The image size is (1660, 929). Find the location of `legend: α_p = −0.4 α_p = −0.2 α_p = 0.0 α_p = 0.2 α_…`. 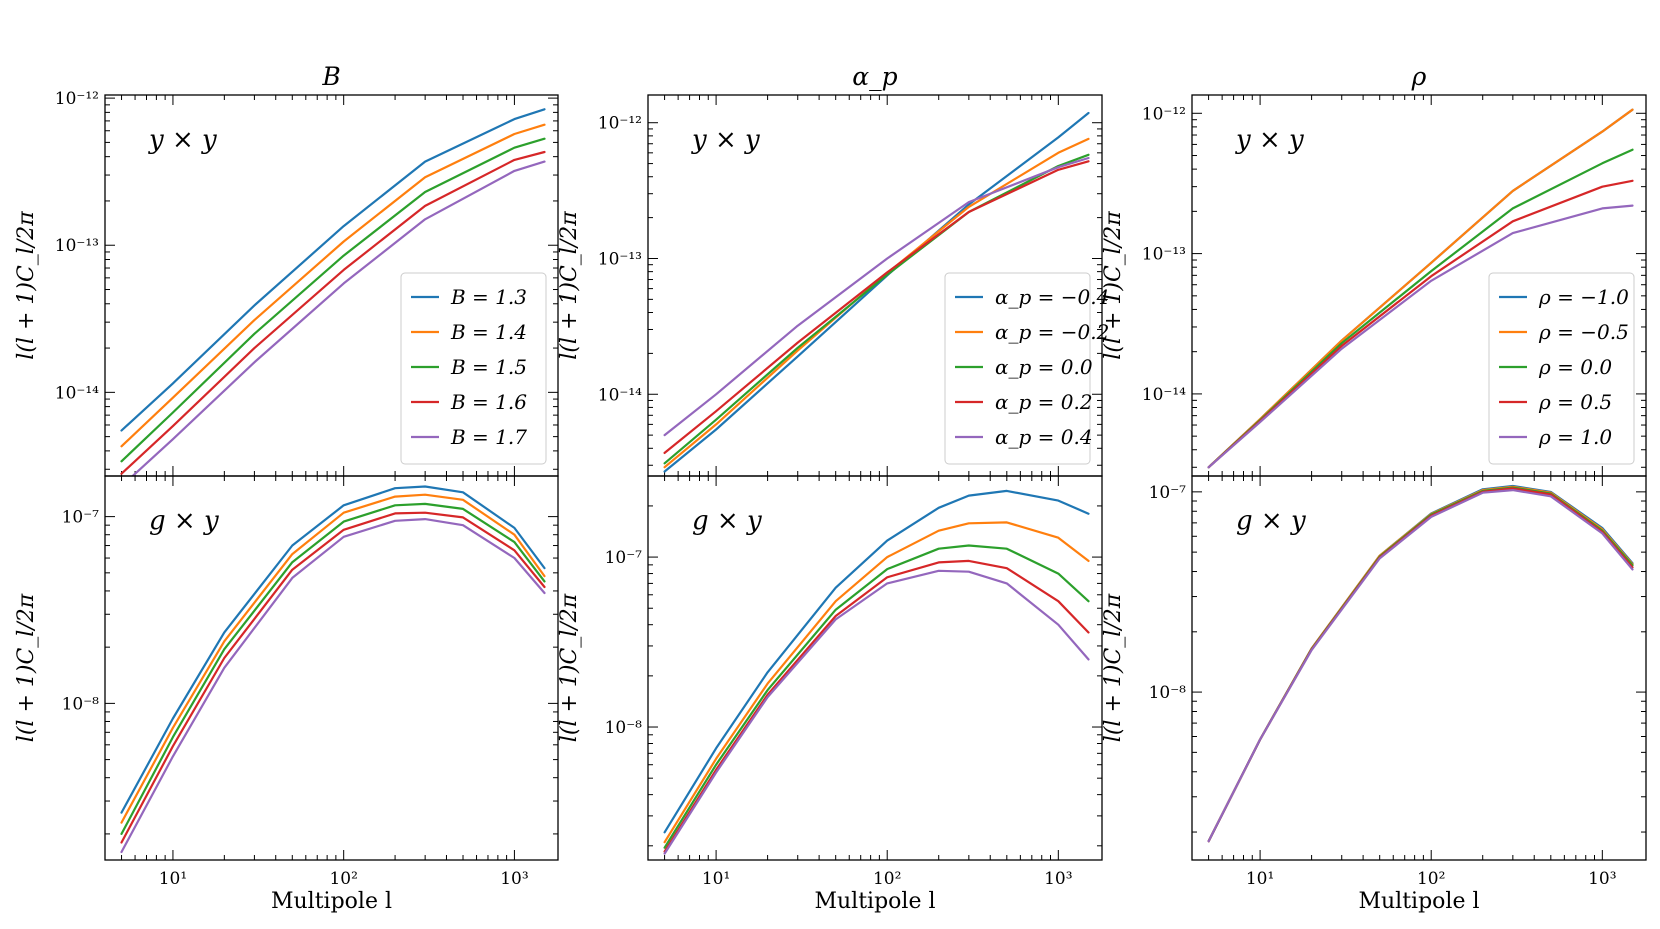

legend: α_p = −0.4 α_p = −0.2 α_p = 0.0 α_p = 0.2 α_… is located at coordinates (1026, 368).